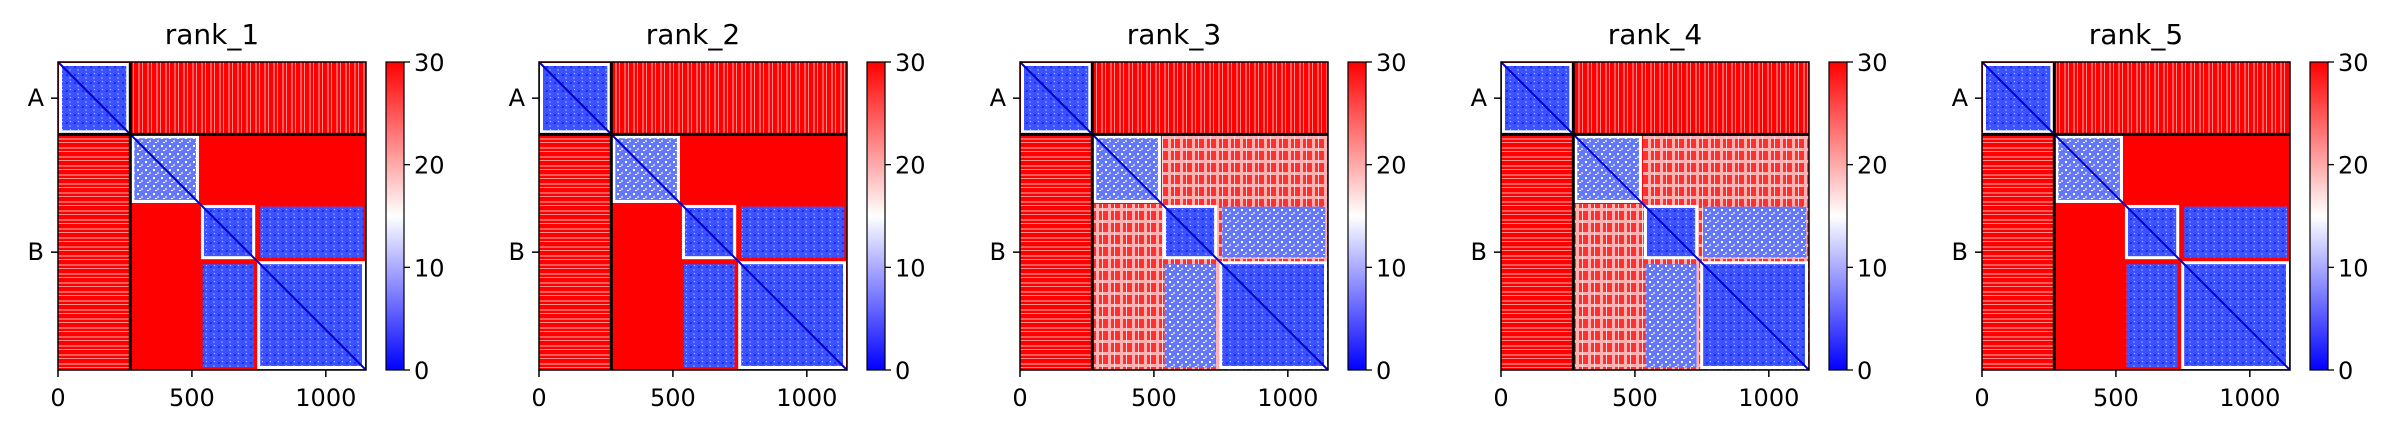  I want to click on panel-title: rank_2, so click(693, 34).